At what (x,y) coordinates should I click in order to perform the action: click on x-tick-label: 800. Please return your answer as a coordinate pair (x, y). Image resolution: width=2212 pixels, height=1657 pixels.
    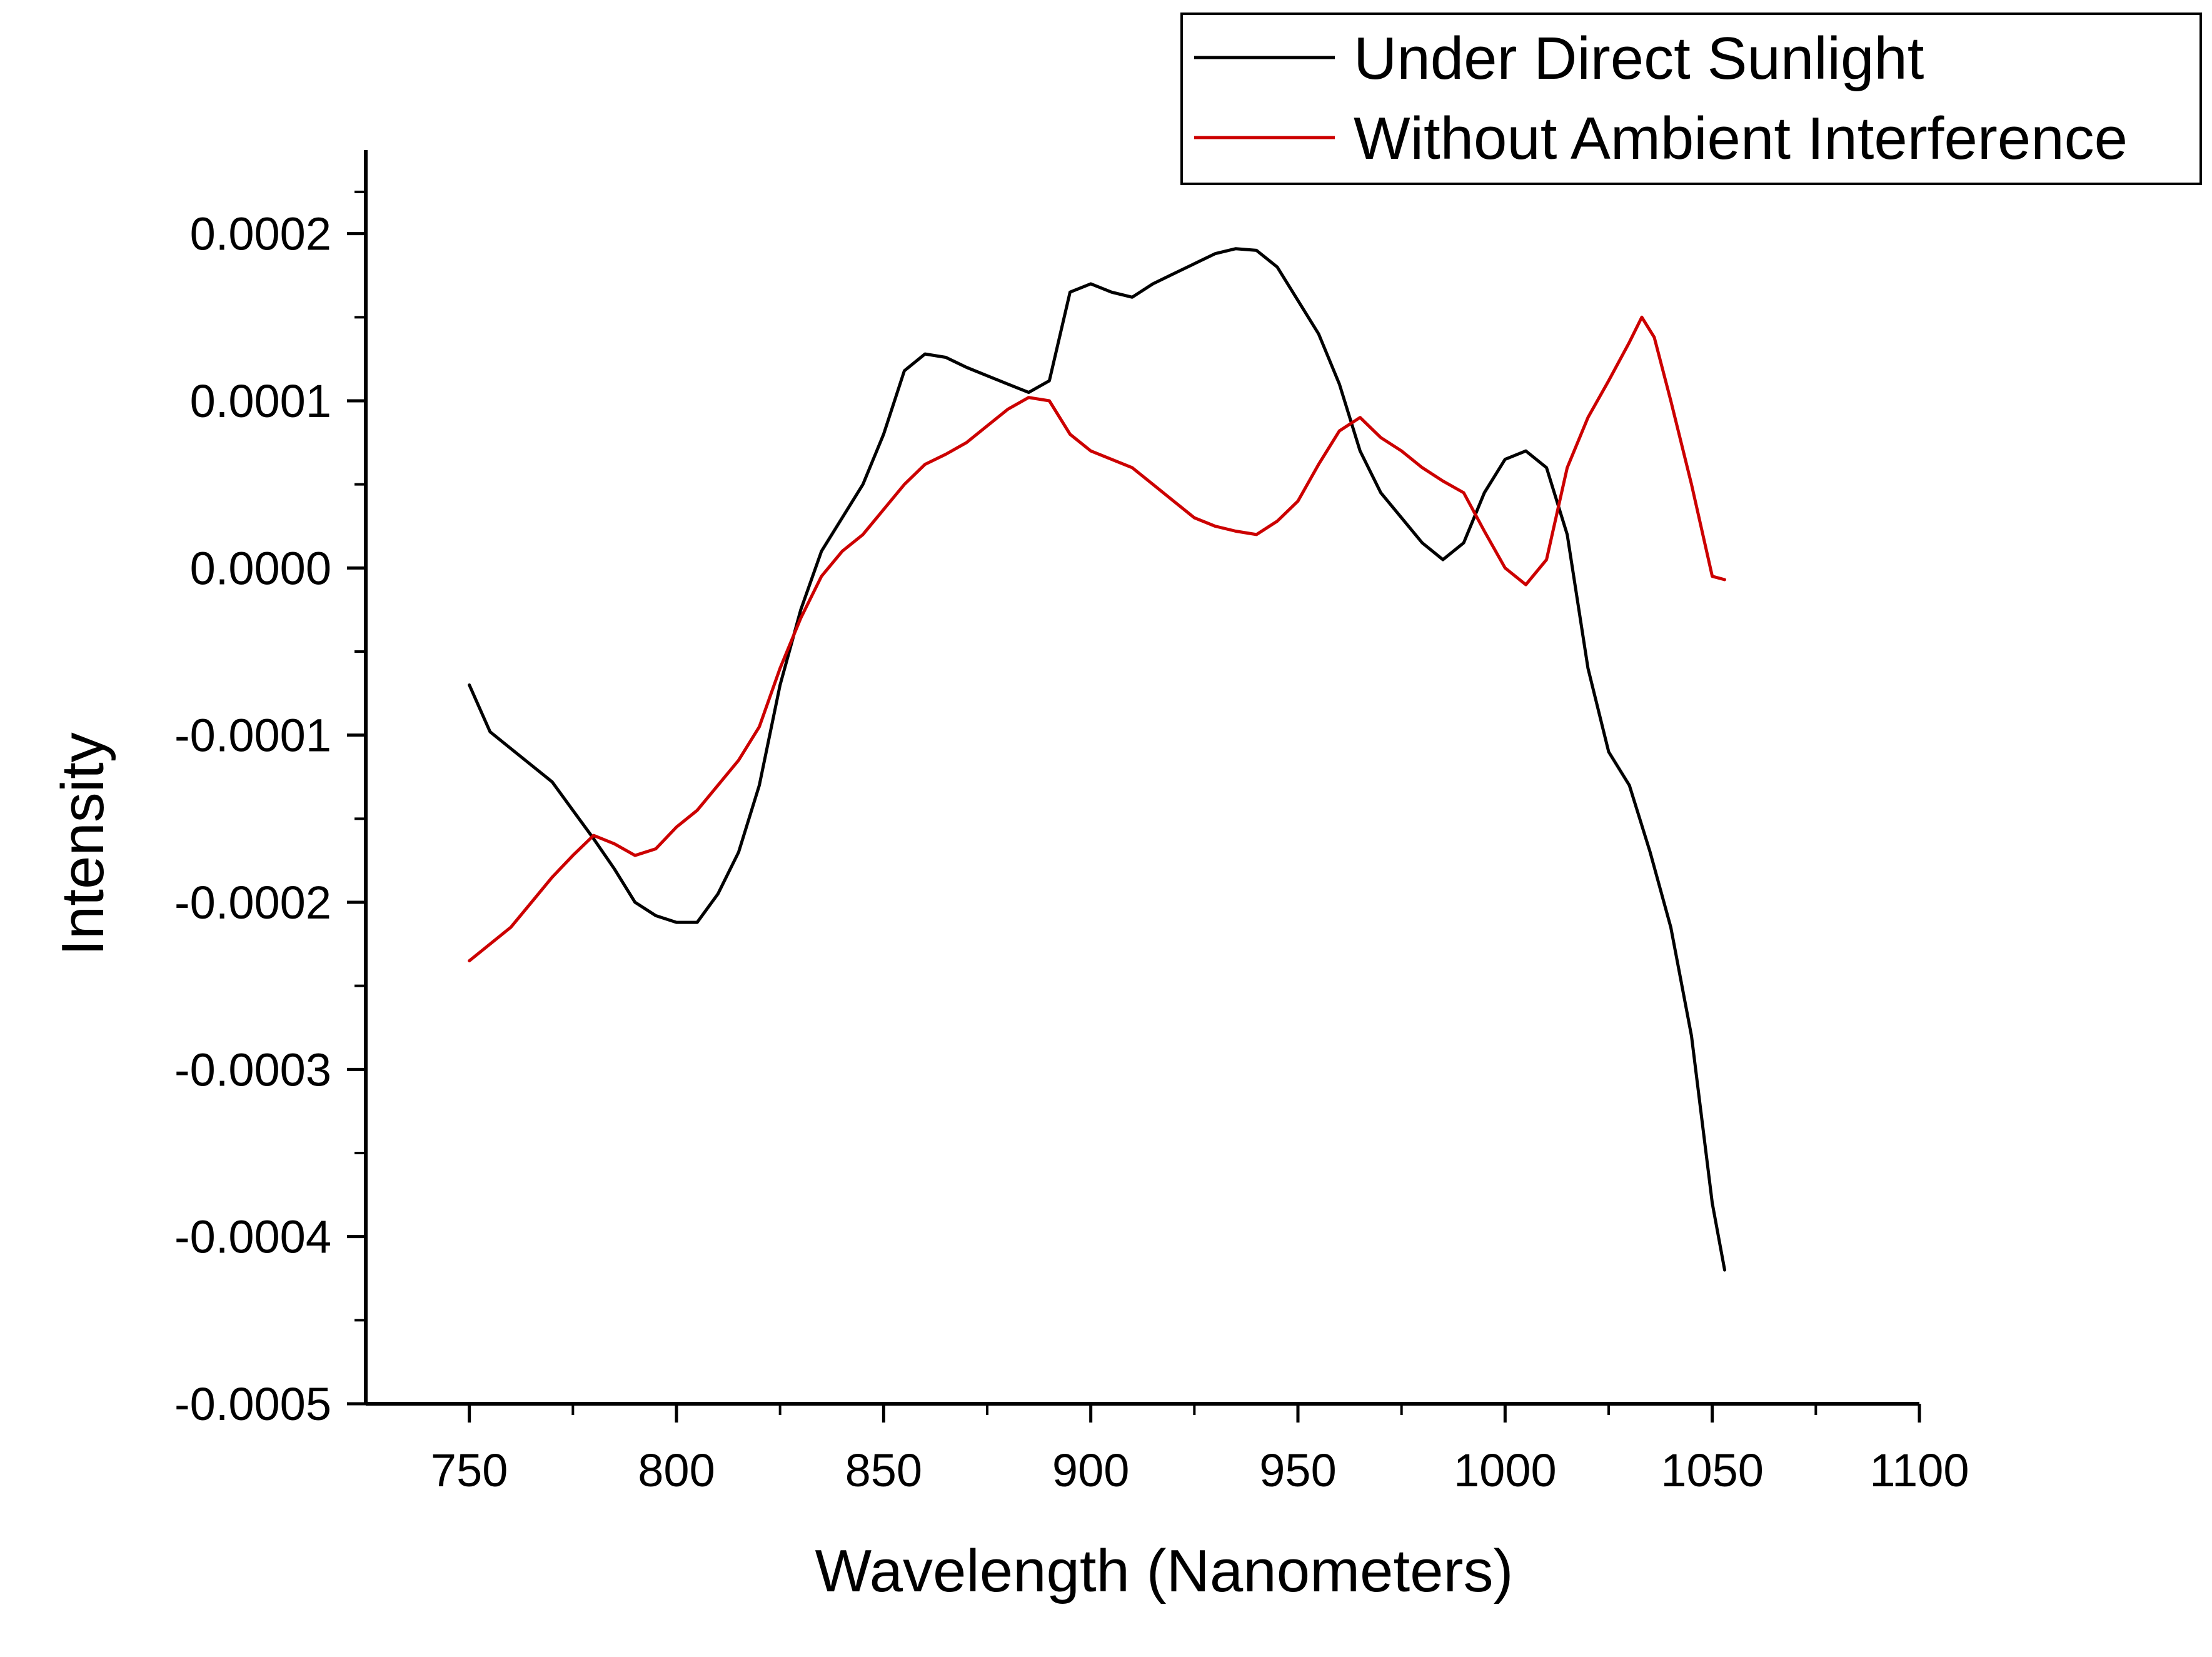
    Looking at the image, I should click on (676, 1470).